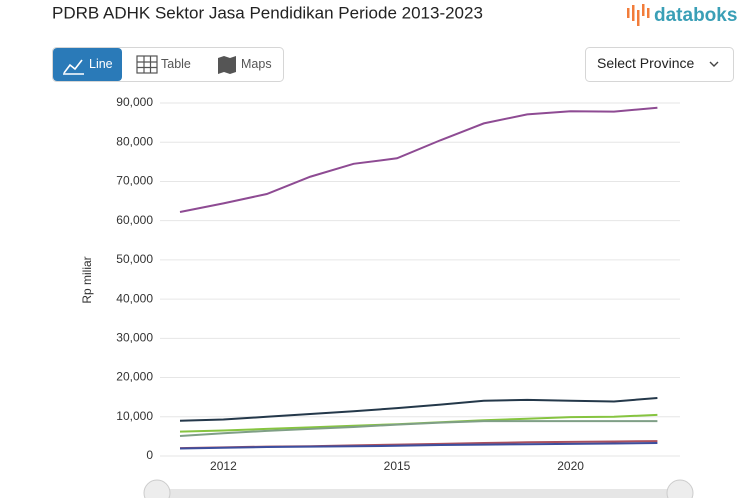 This screenshot has height=498, width=753. I want to click on x-tick-label: 2015, so click(397, 466).